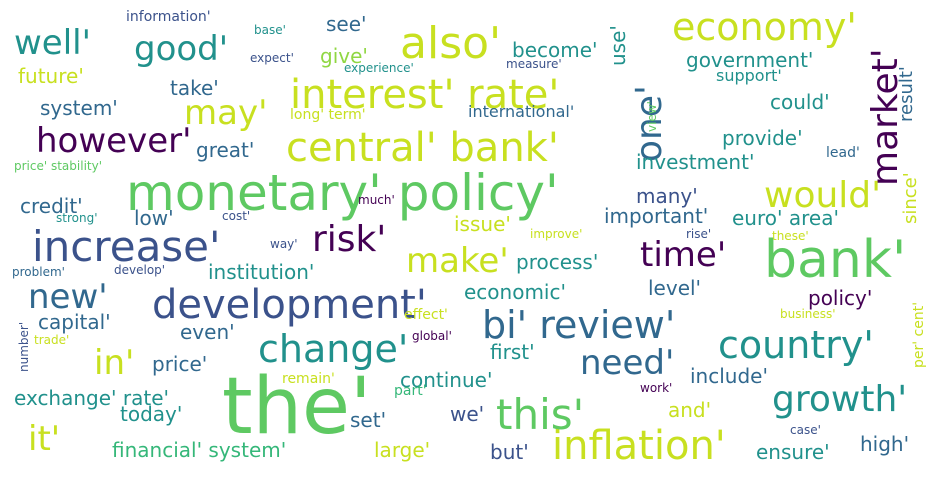 The height and width of the screenshot is (484, 950). What do you see at coordinates (785, 218) in the screenshot?
I see `word: euro' area'` at bounding box center [785, 218].